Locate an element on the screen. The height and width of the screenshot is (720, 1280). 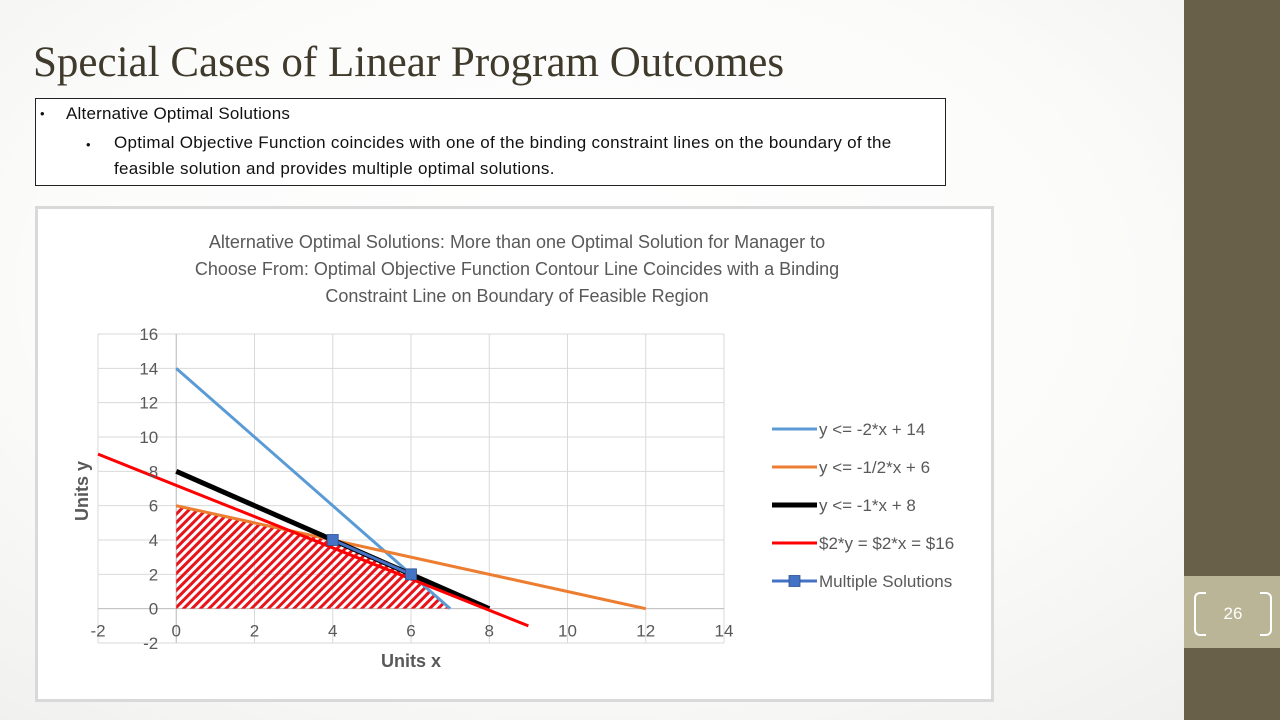
y-axis-title: Units y is located at coordinates (82, 491).